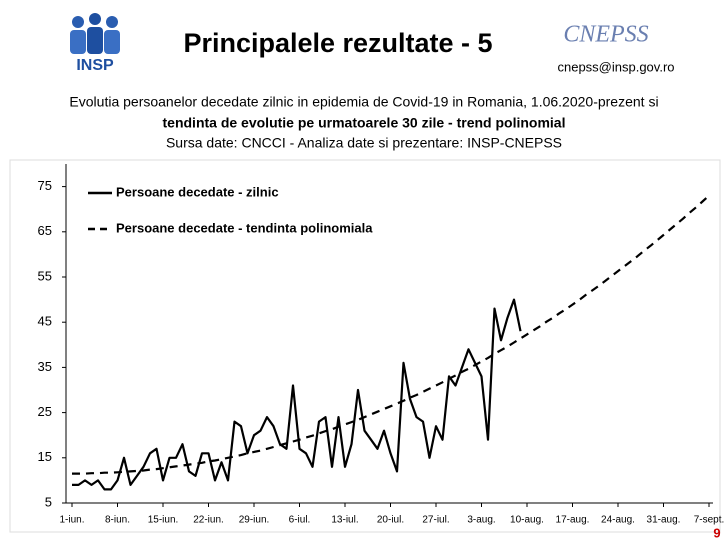 The image size is (728, 545). What do you see at coordinates (664, 520) in the screenshot?
I see `x-tick-label: 31-aug.` at bounding box center [664, 520].